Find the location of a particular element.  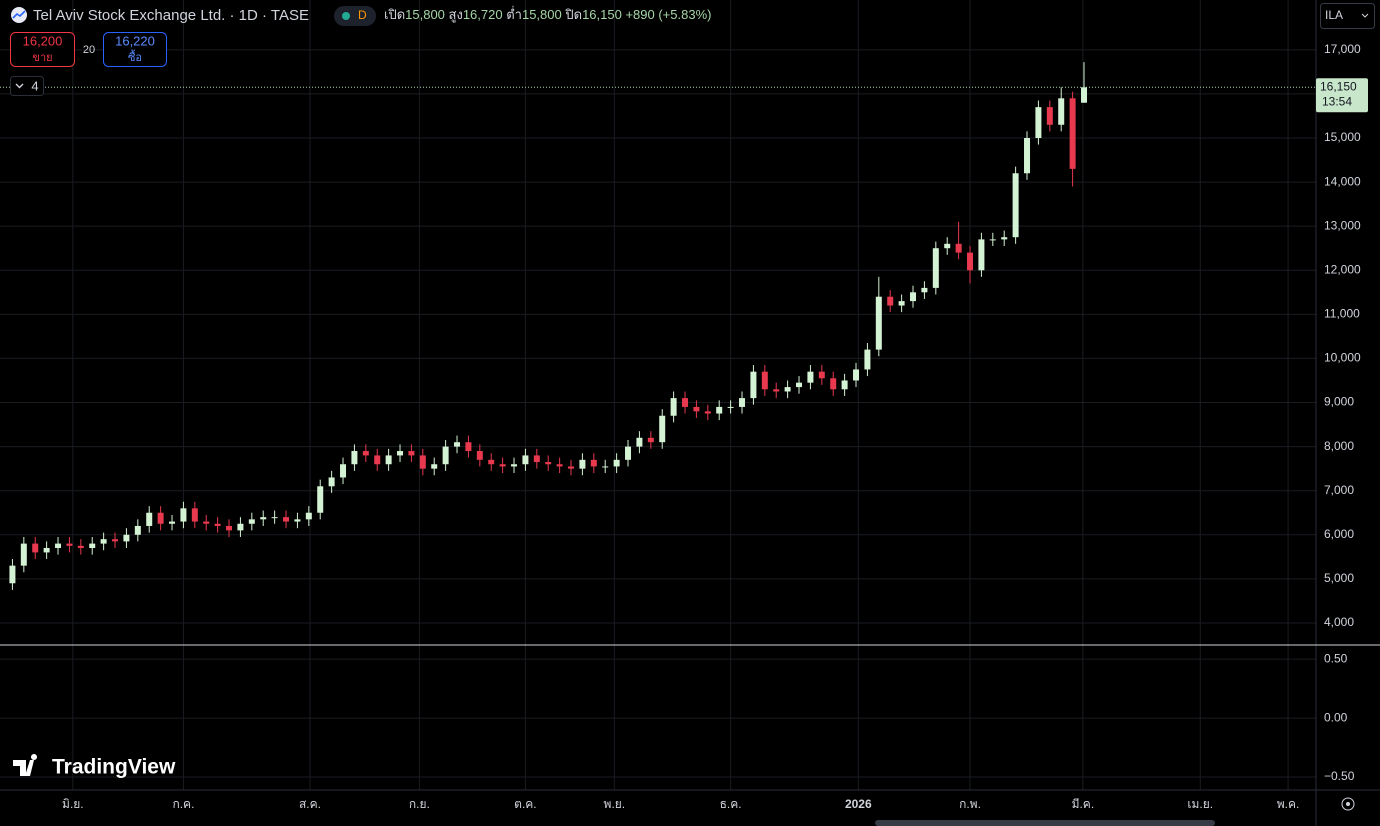

legend-value: 16,720 is located at coordinates (483, 14).